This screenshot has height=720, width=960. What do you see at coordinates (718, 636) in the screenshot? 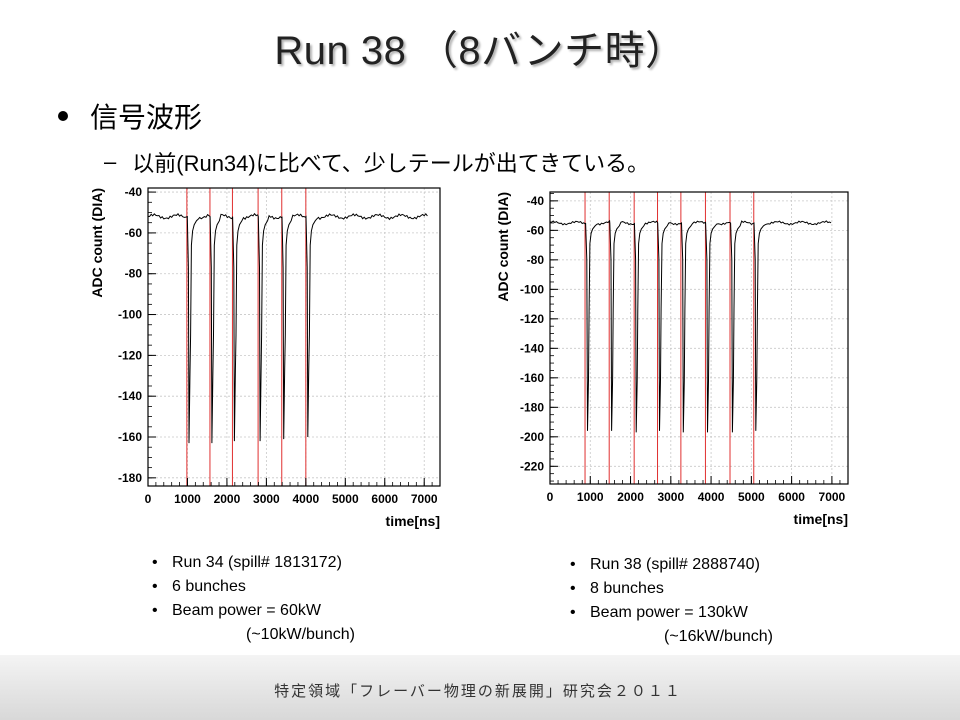
I see `info-run38-per-bunch: (~16kW/bunch)` at bounding box center [718, 636].